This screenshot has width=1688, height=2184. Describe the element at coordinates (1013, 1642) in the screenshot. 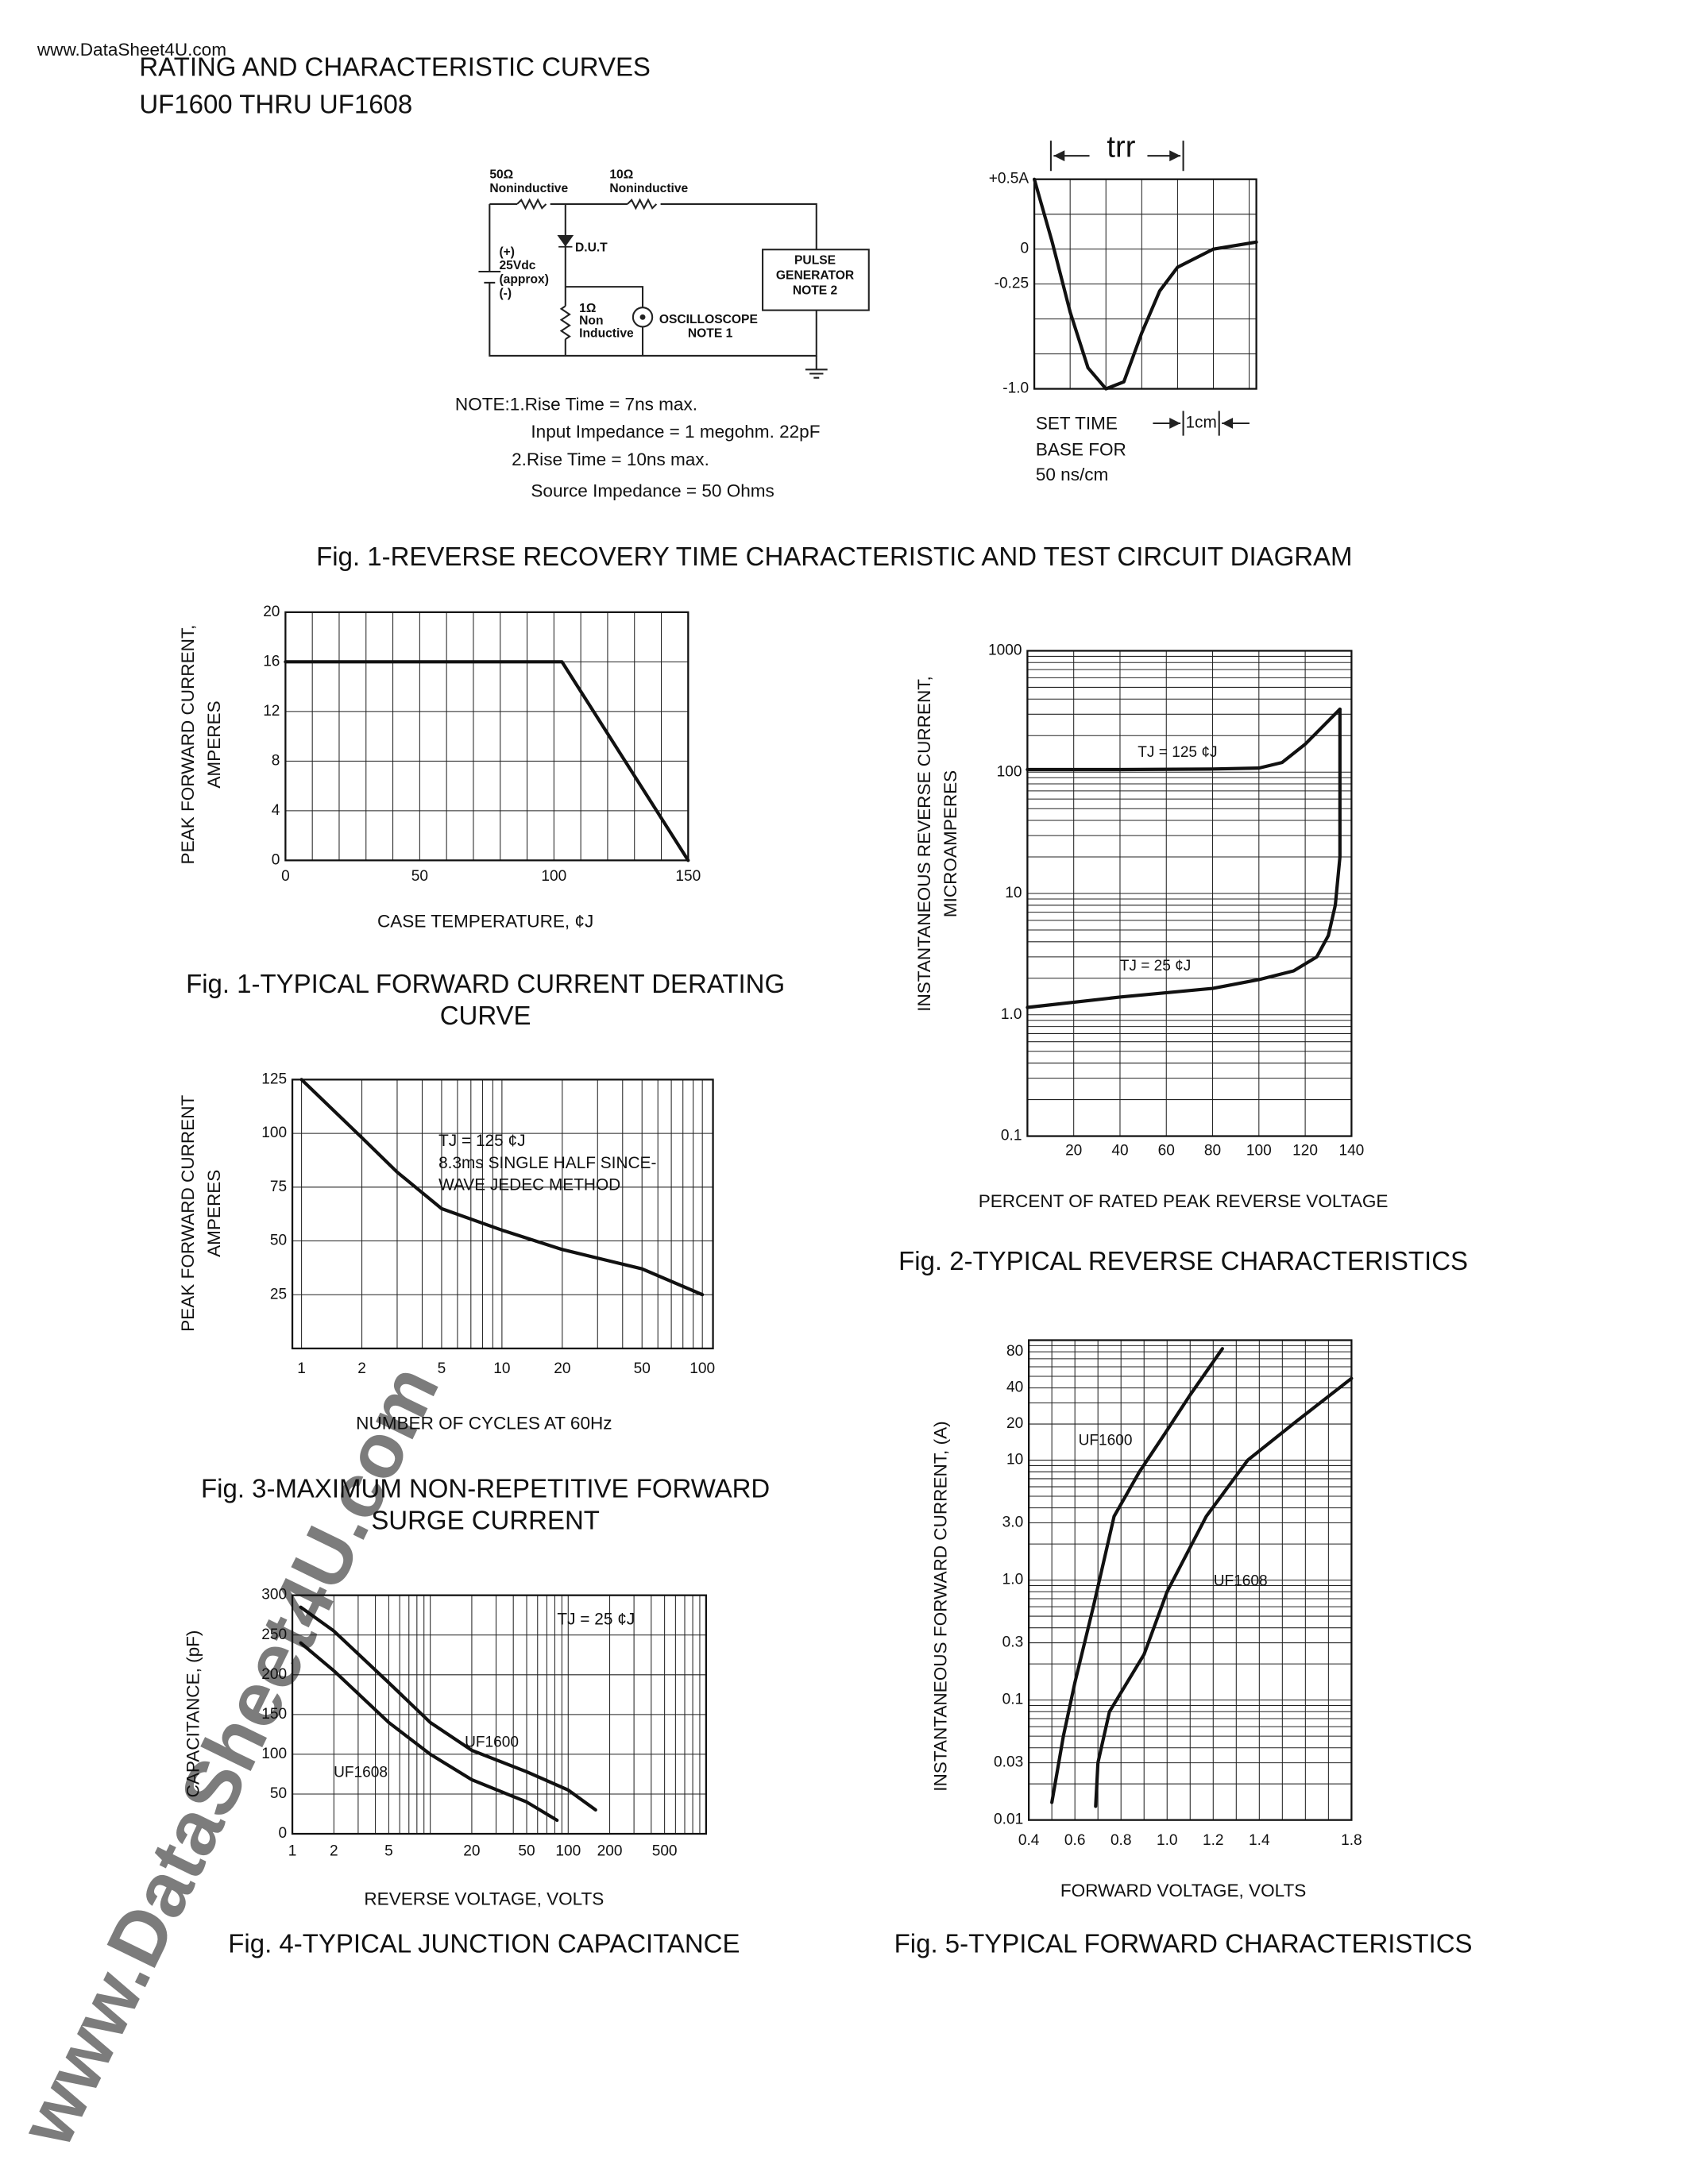

I see `y-tick-label: 0.3` at that location.